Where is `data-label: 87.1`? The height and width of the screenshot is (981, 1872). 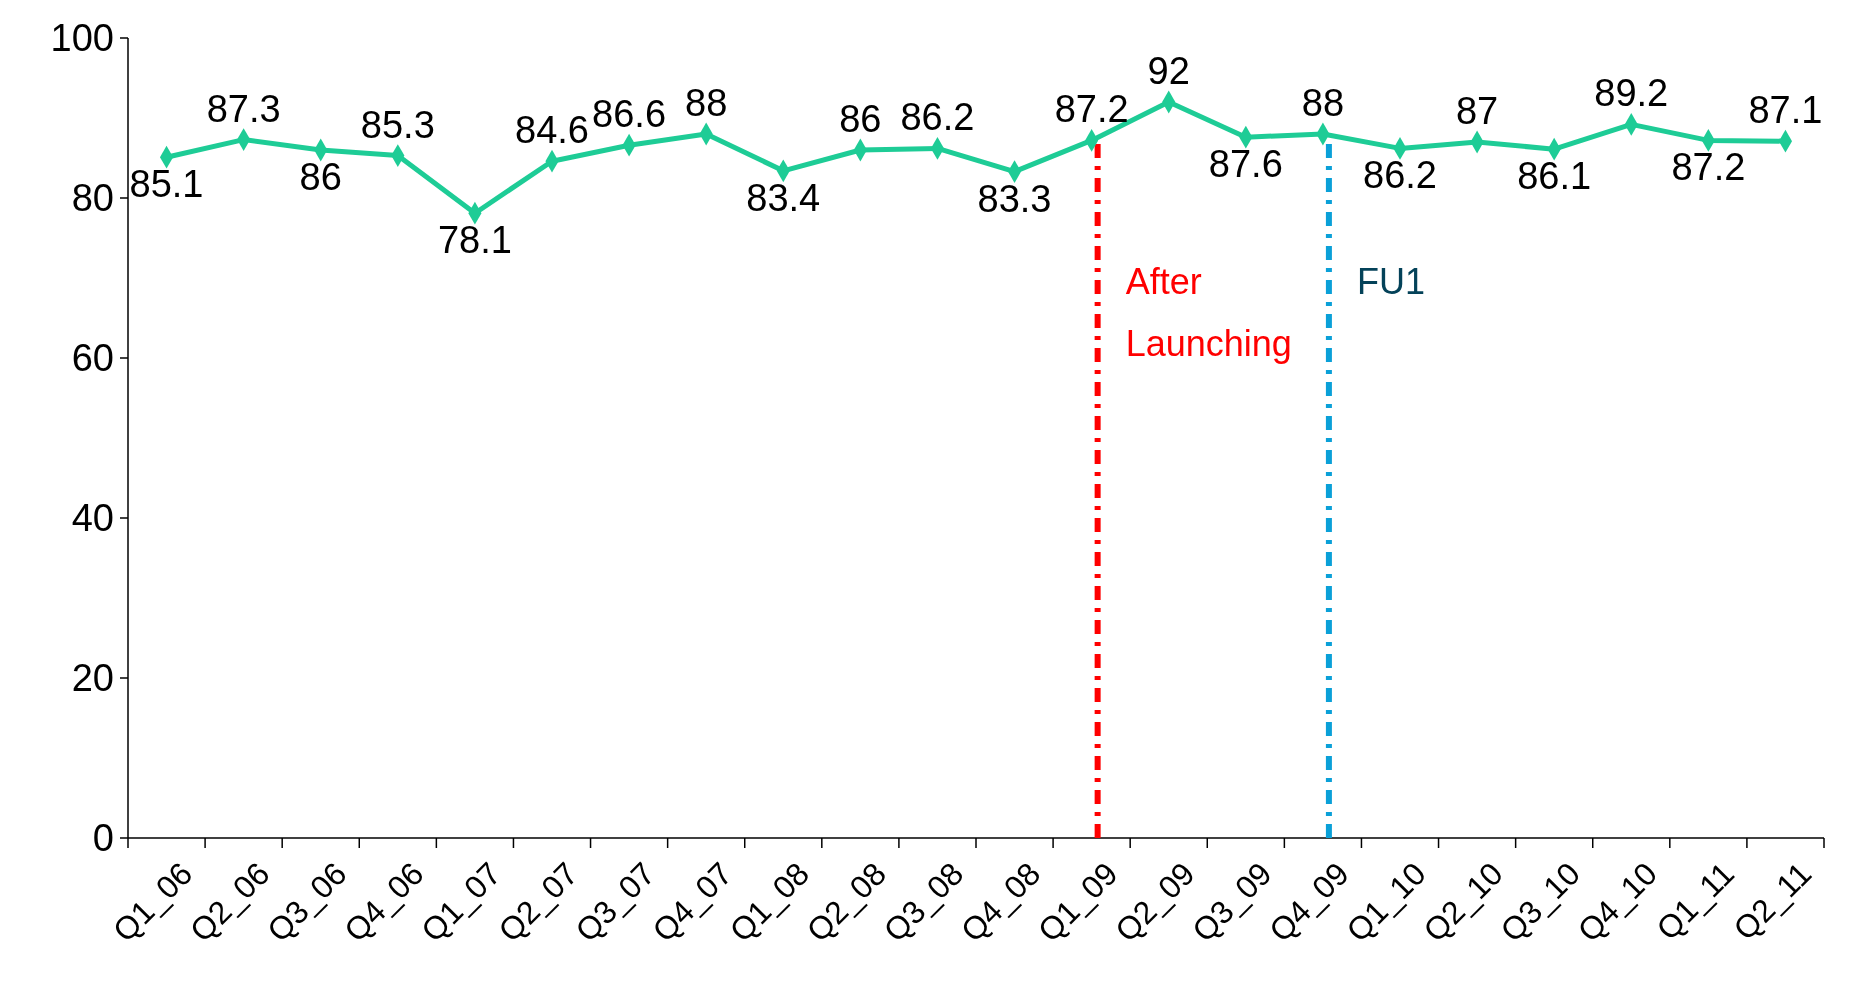
data-label: 87.1 is located at coordinates (1785, 110).